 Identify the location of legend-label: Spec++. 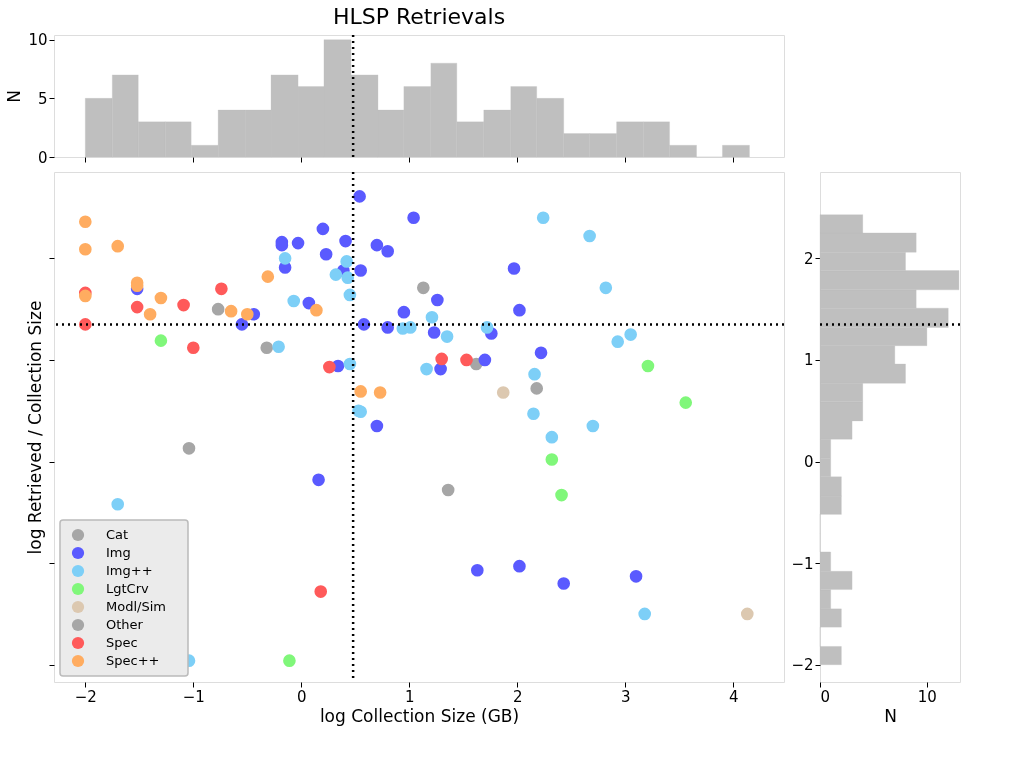
(133, 660).